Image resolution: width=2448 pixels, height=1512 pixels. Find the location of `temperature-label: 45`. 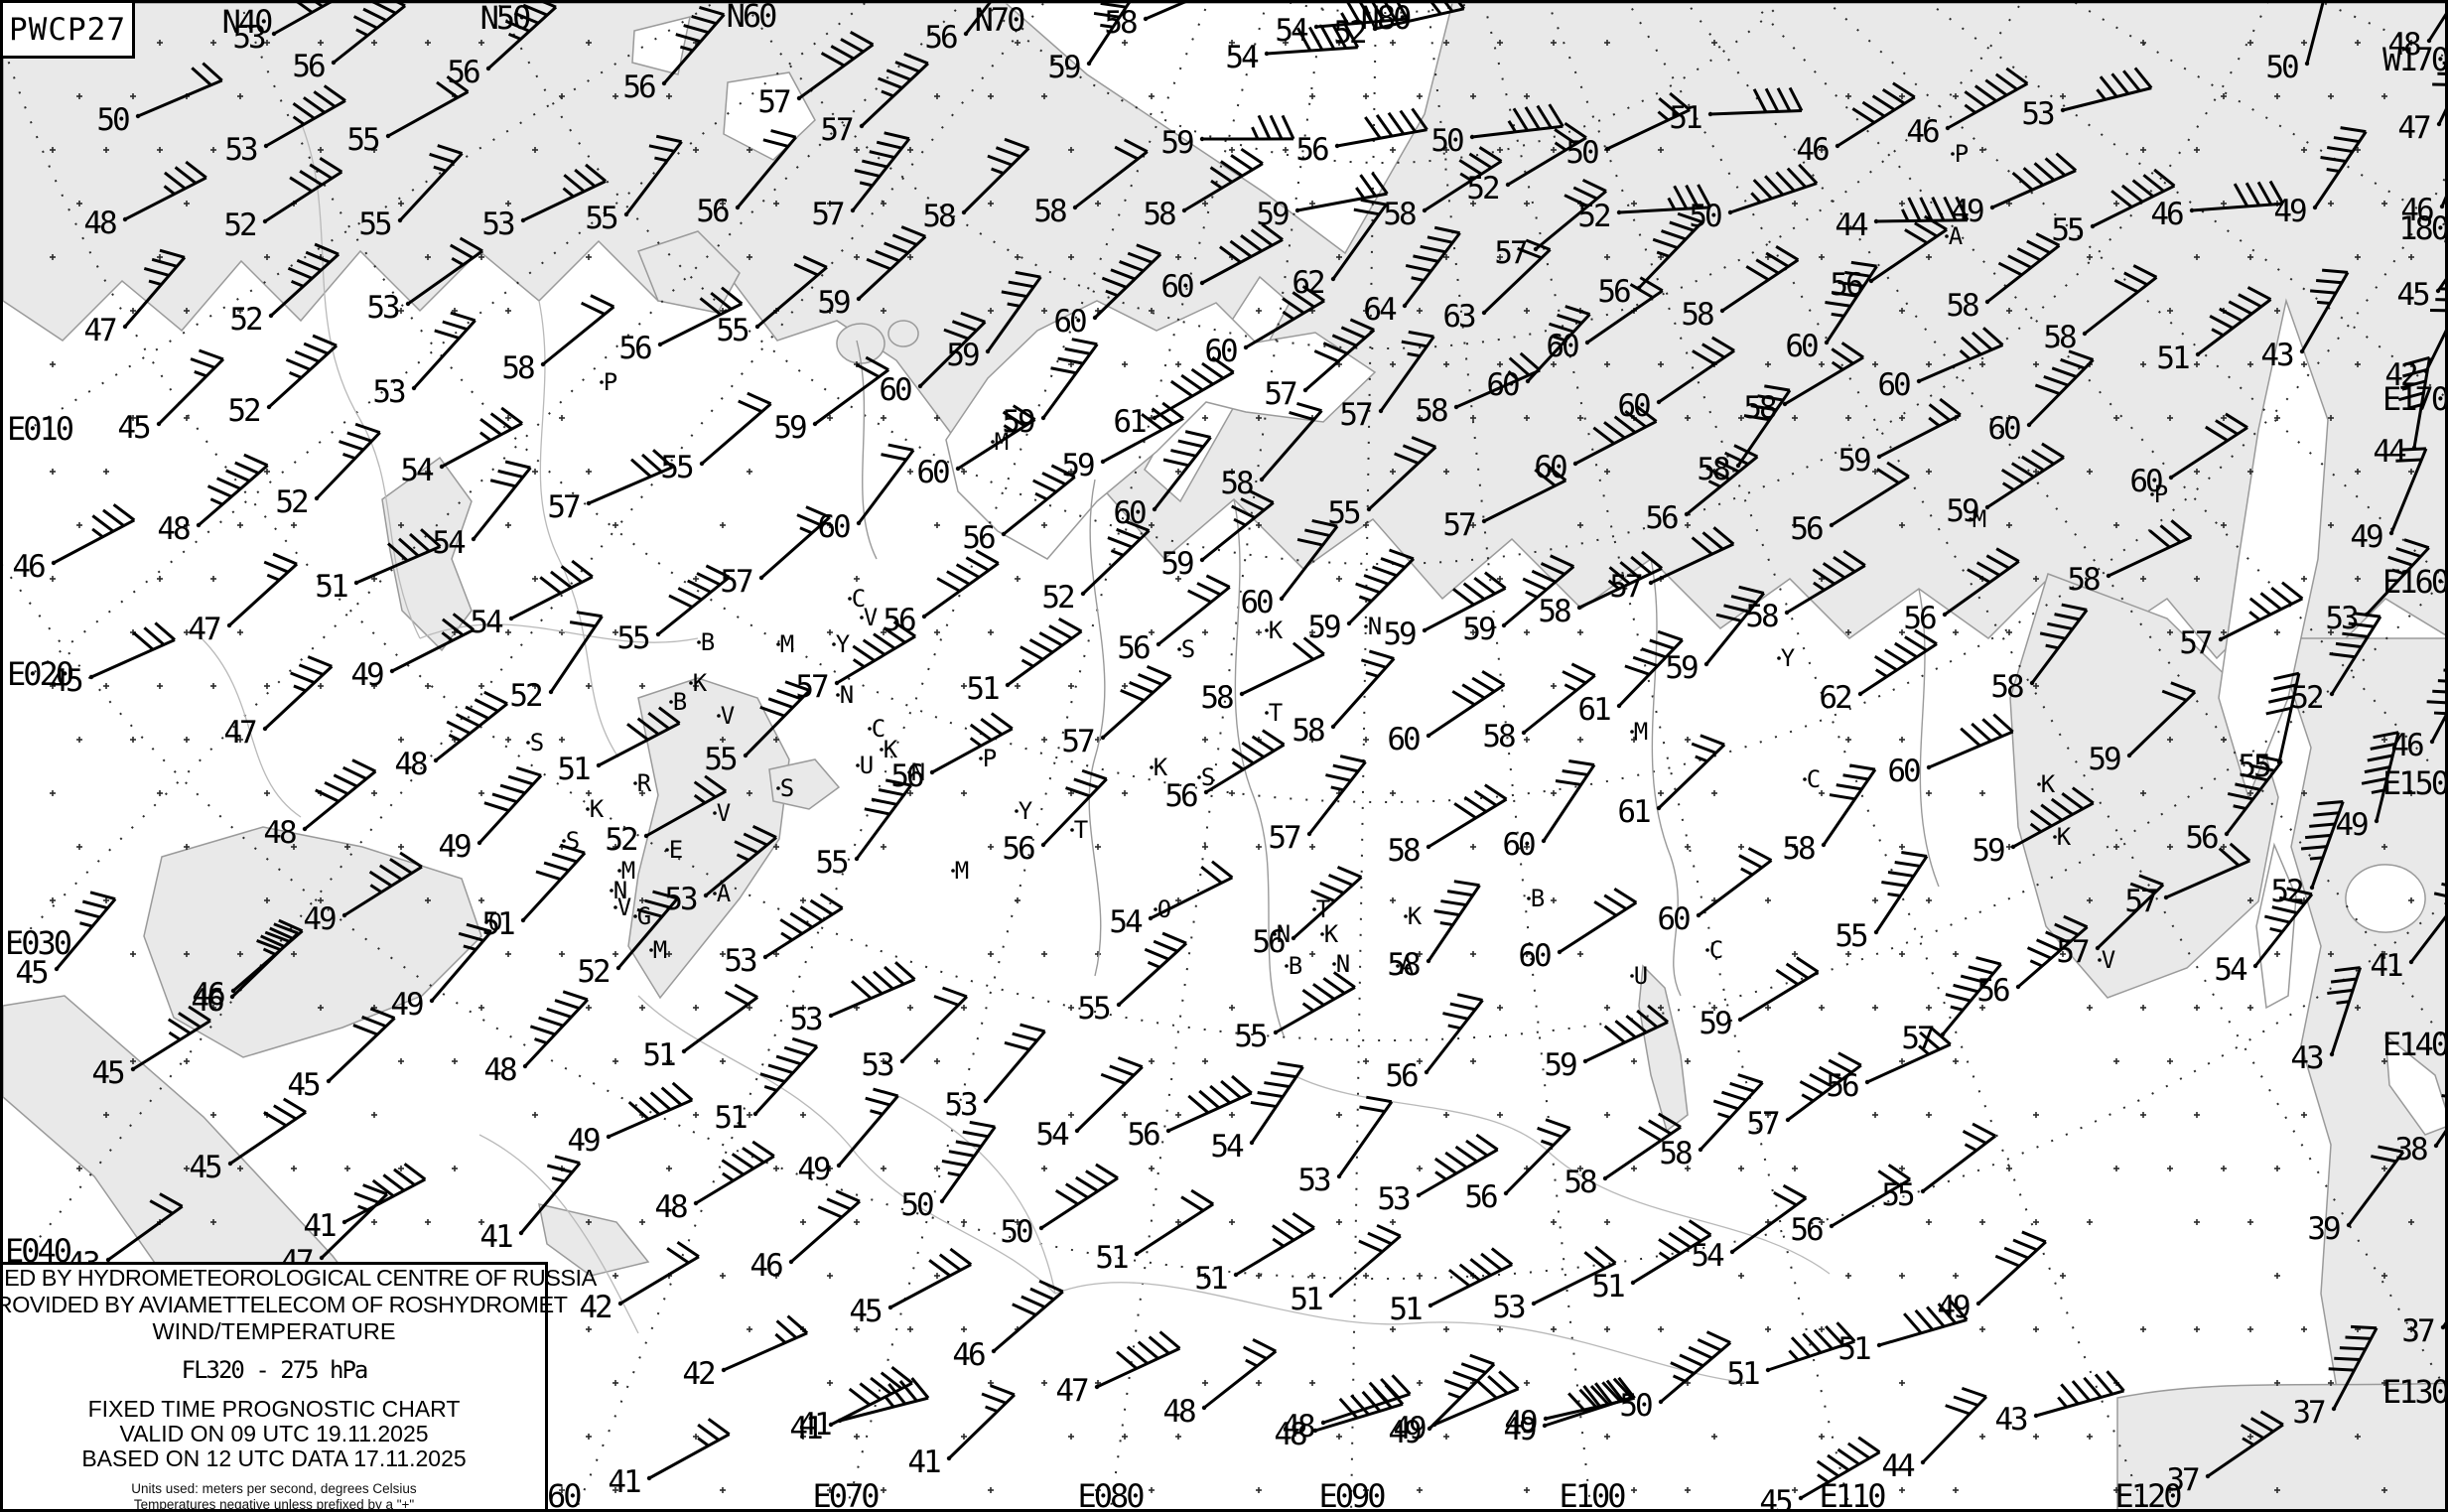

temperature-label: 45 is located at coordinates (865, 1311).